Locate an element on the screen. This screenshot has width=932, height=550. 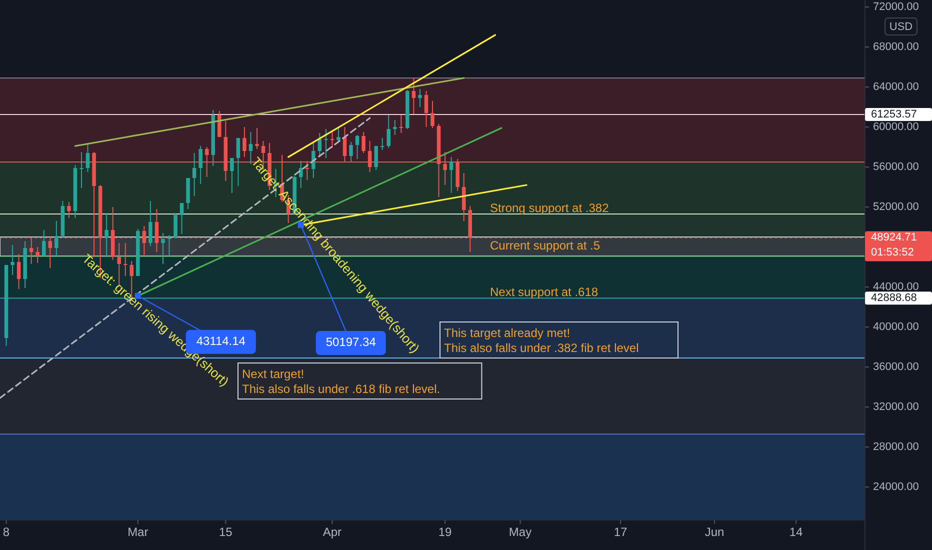
text: 01:53:52 is located at coordinates (892, 252).